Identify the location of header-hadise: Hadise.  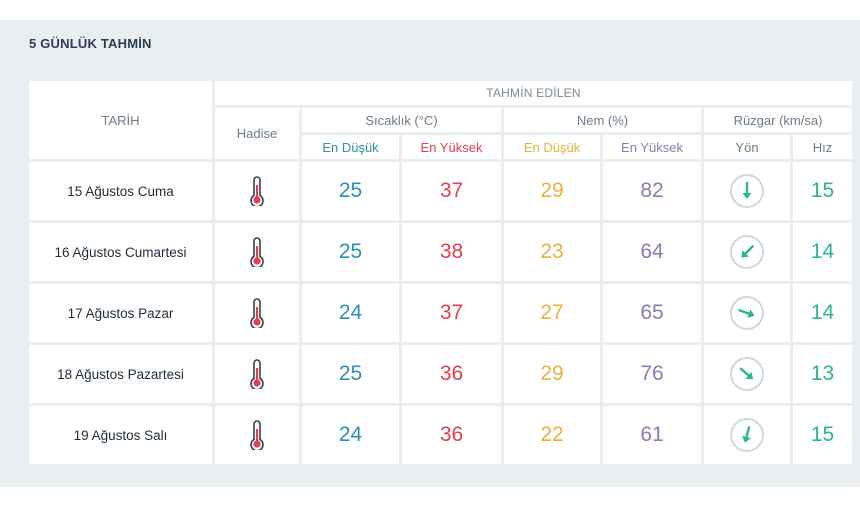
(257, 133).